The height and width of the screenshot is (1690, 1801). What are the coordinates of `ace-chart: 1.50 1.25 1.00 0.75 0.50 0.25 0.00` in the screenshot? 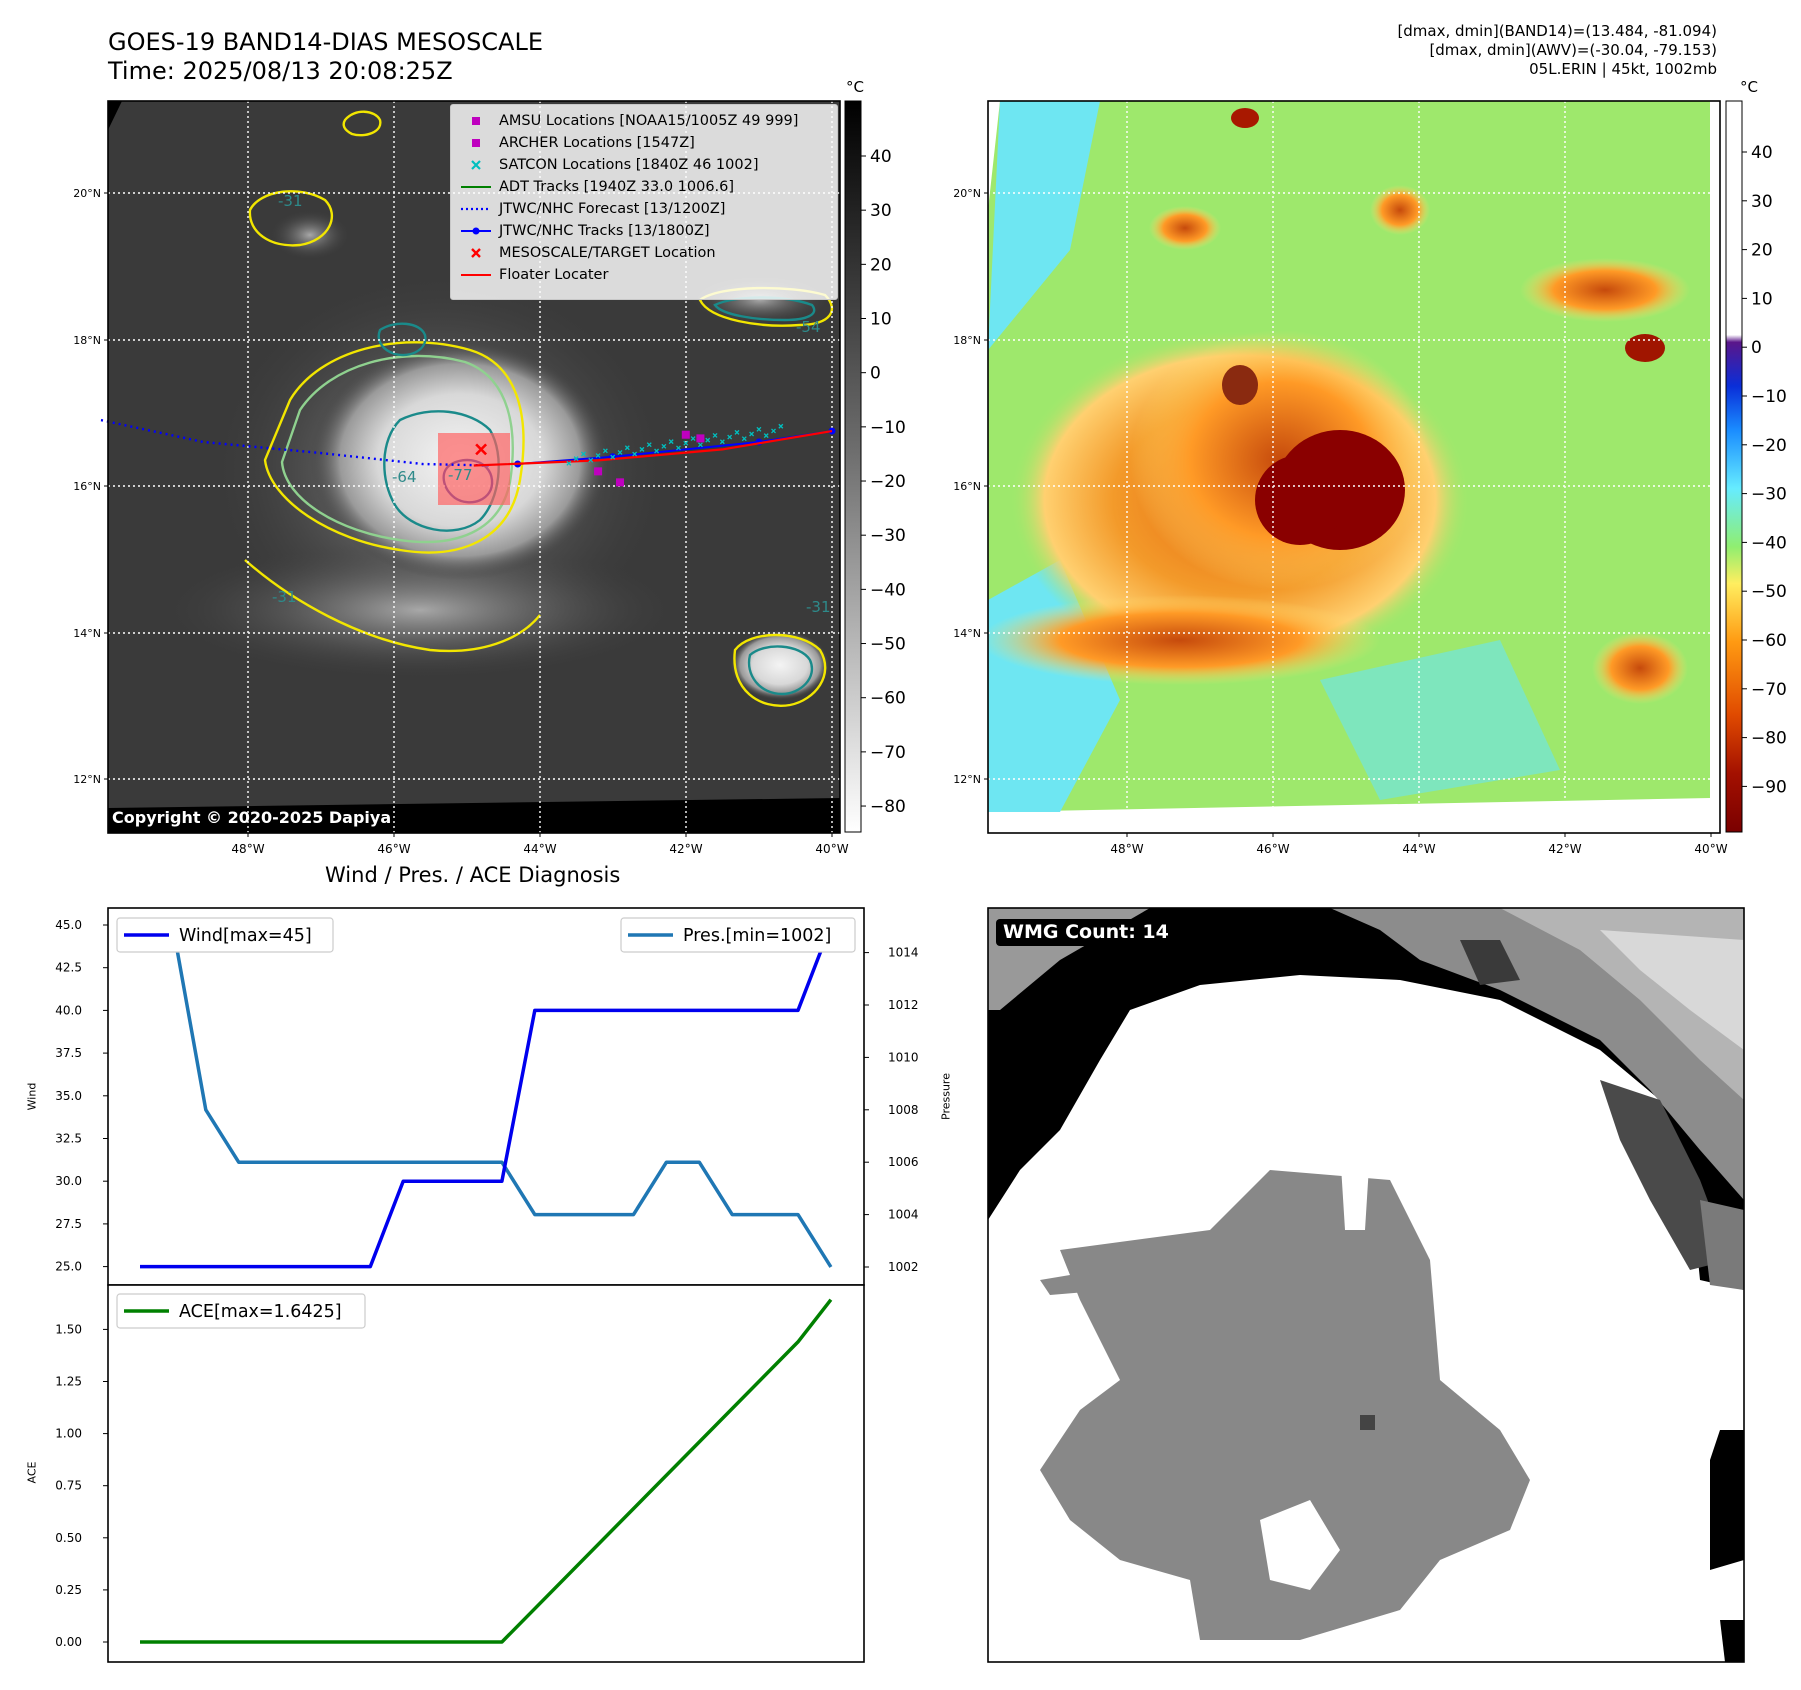 It's located at (460, 1473).